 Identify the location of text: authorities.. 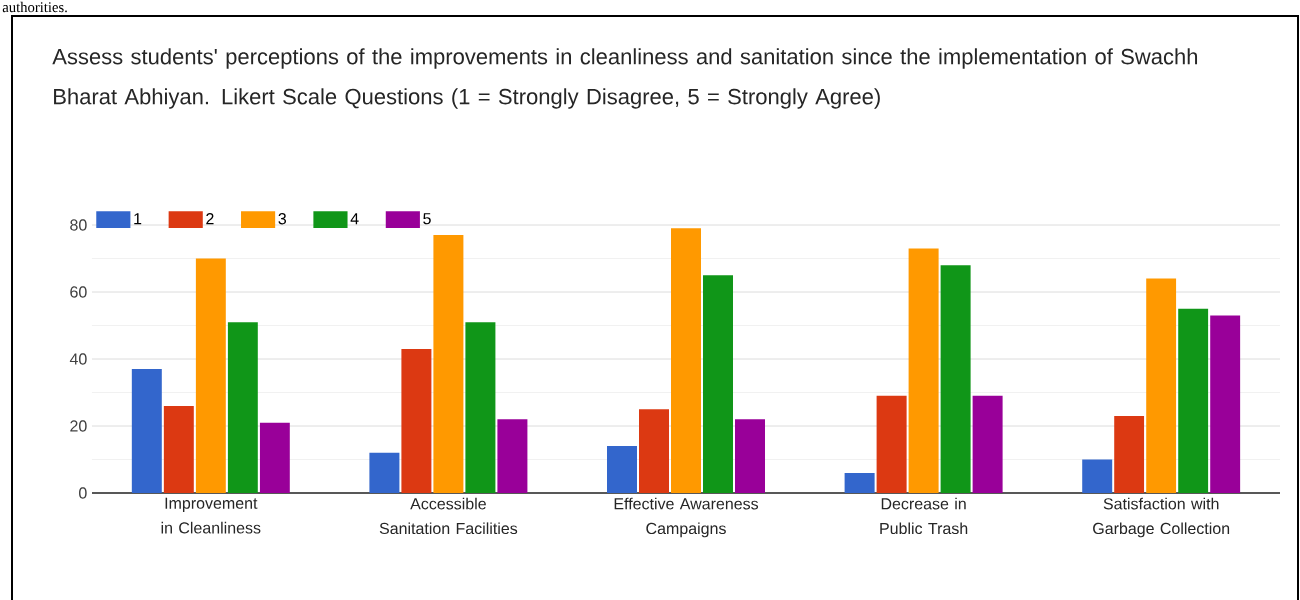
(34, 7).